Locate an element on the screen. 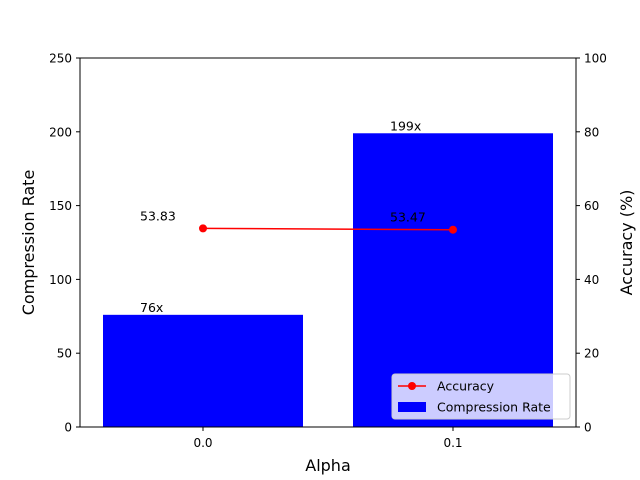 The height and width of the screenshot is (480, 640). legend-compression-label: Compression Rate is located at coordinates (494, 407).